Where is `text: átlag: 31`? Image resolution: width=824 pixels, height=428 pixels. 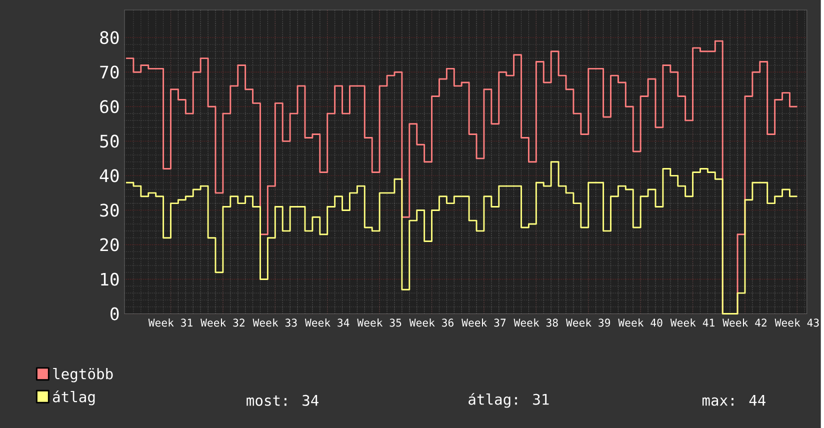 text: átlag: 31 is located at coordinates (508, 400).